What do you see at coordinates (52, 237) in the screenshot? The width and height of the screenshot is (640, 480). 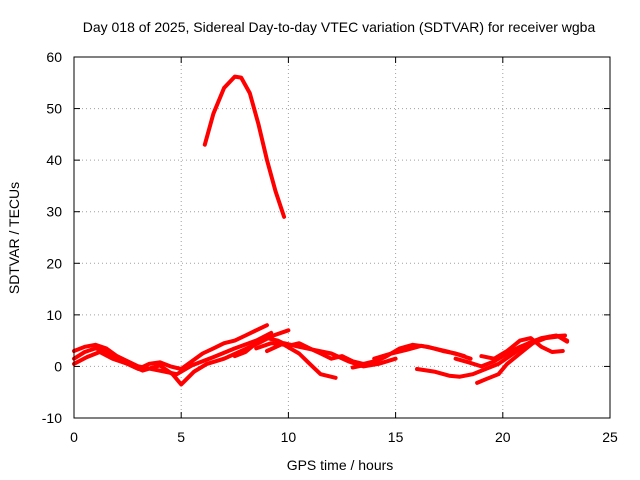 I see `y-tick-labels: -10 0 10 20 30 40 50 60` at bounding box center [52, 237].